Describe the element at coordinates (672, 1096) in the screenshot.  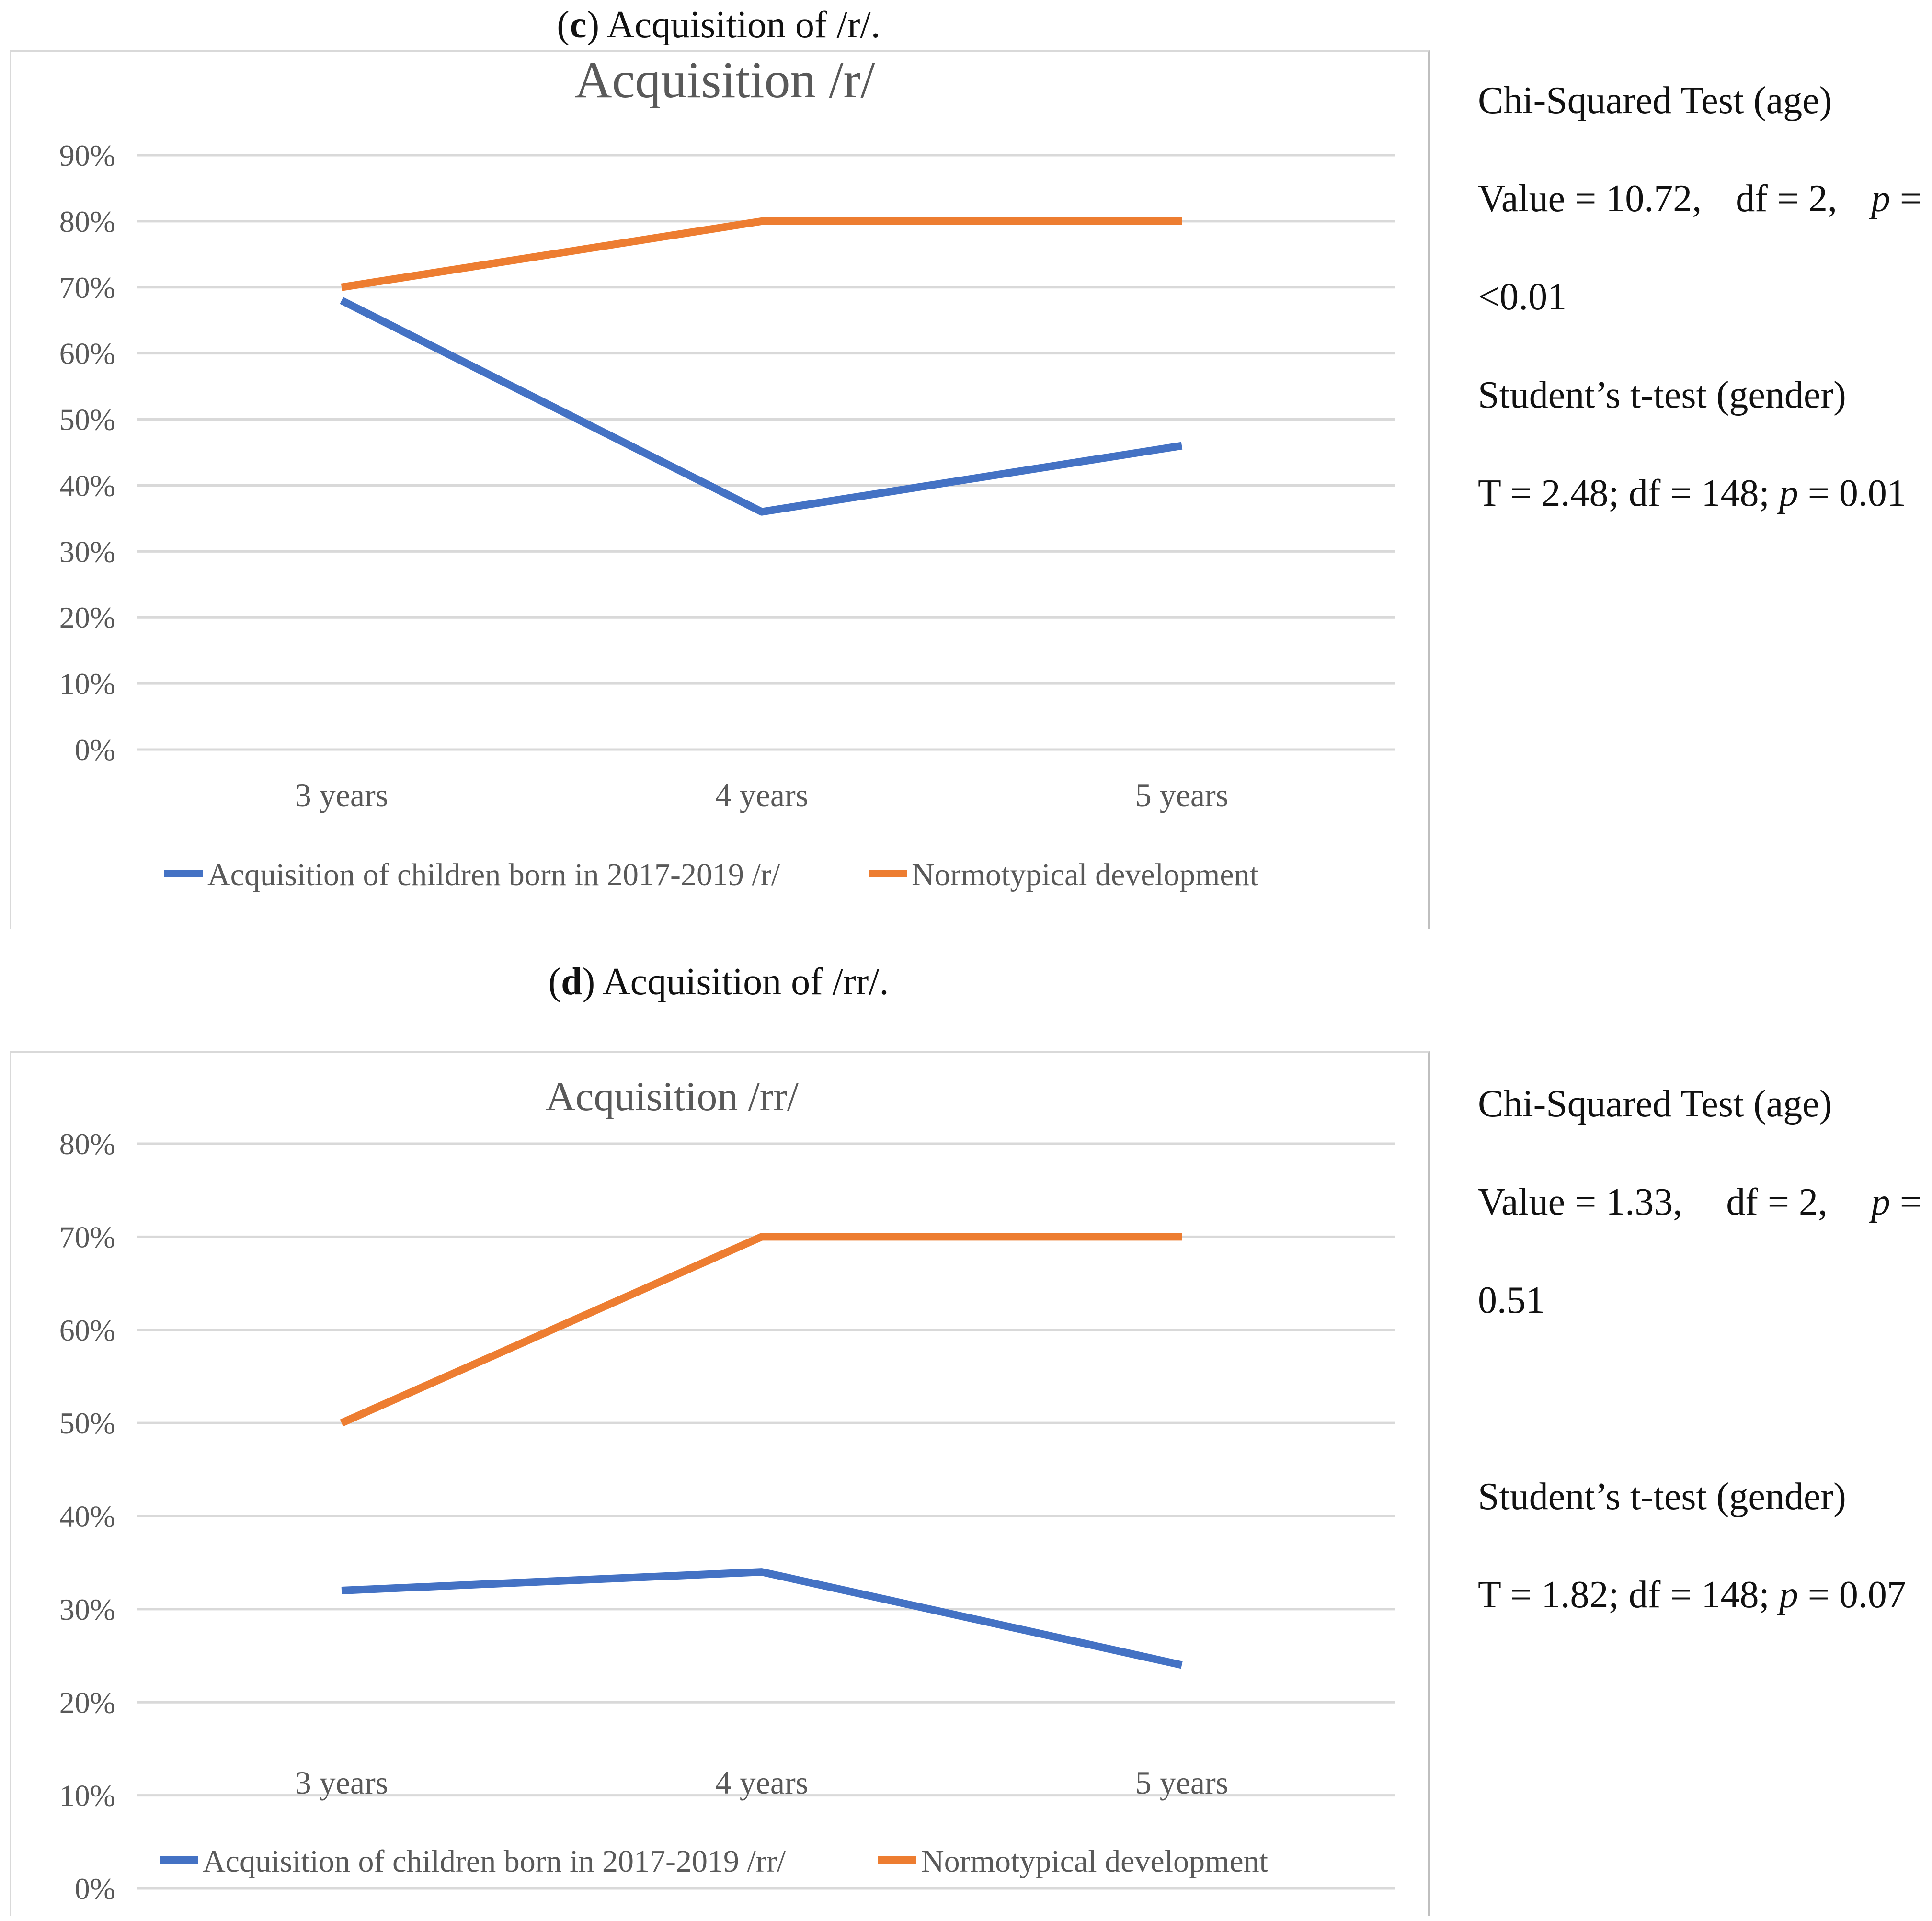
I see `chart-title: Acquisition /rr/` at that location.